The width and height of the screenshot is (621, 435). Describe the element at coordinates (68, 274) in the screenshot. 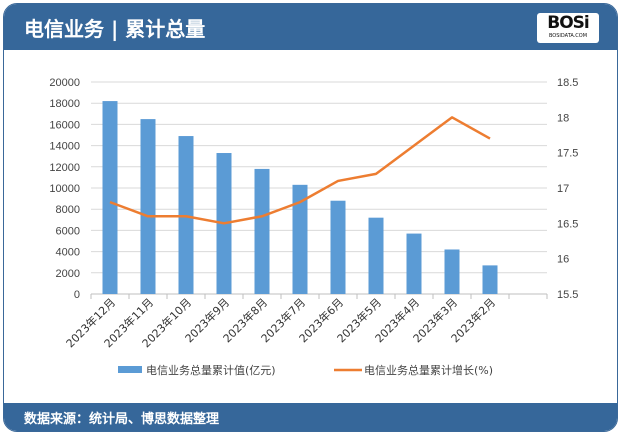

I see `left-tick-label: 2000` at that location.